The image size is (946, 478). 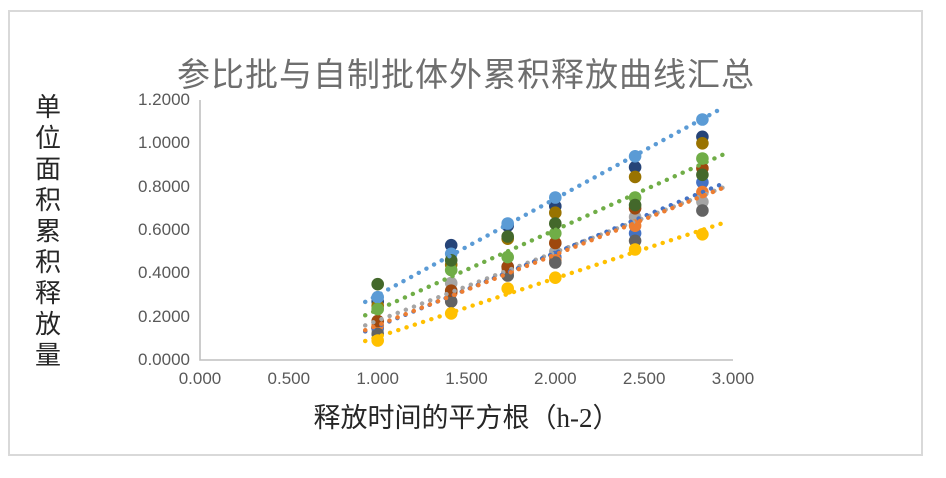 I want to click on y-axis-title-char: 累, so click(x=47, y=231).